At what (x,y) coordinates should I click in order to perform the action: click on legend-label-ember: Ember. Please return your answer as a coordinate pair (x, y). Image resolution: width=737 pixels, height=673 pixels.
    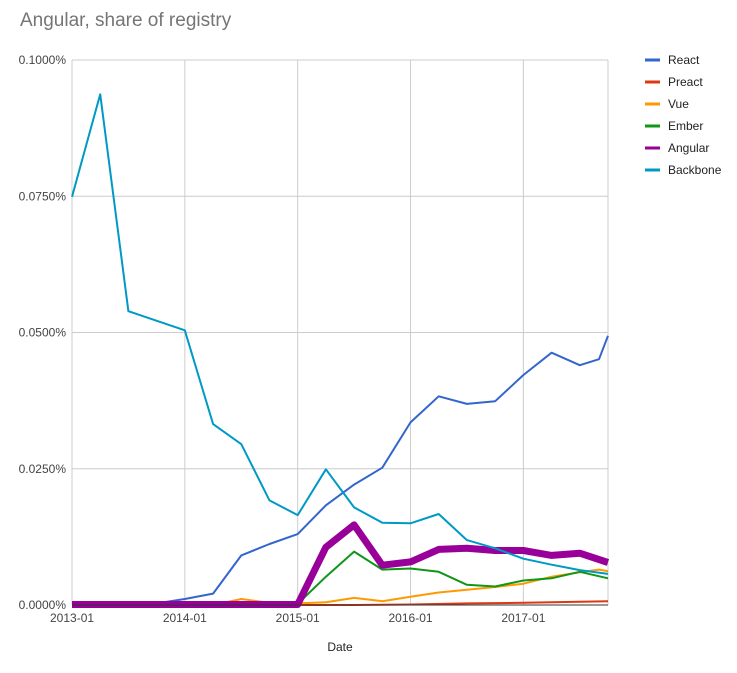
    Looking at the image, I should click on (685, 126).